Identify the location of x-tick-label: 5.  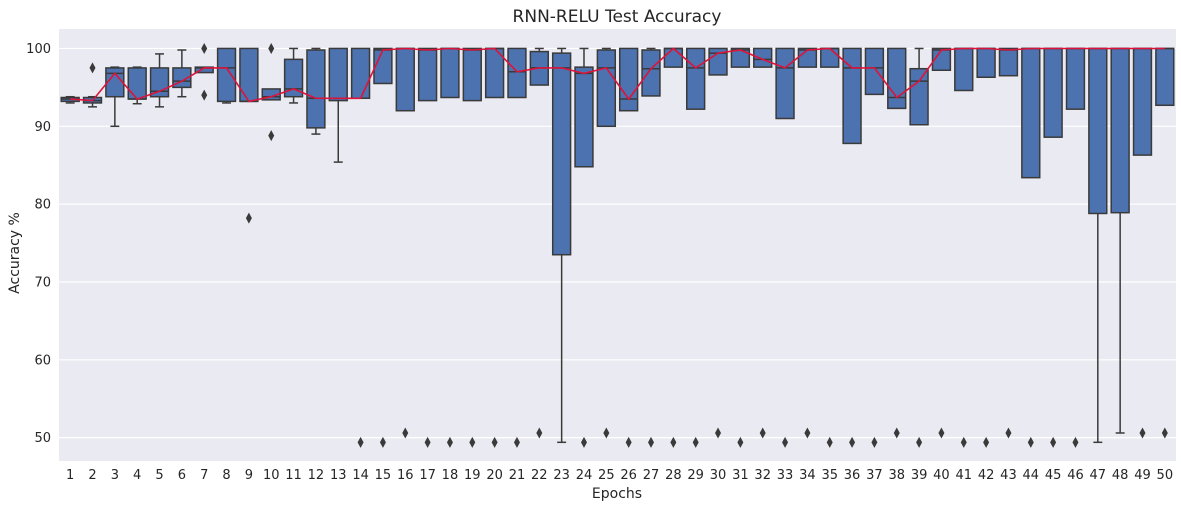
(159, 475).